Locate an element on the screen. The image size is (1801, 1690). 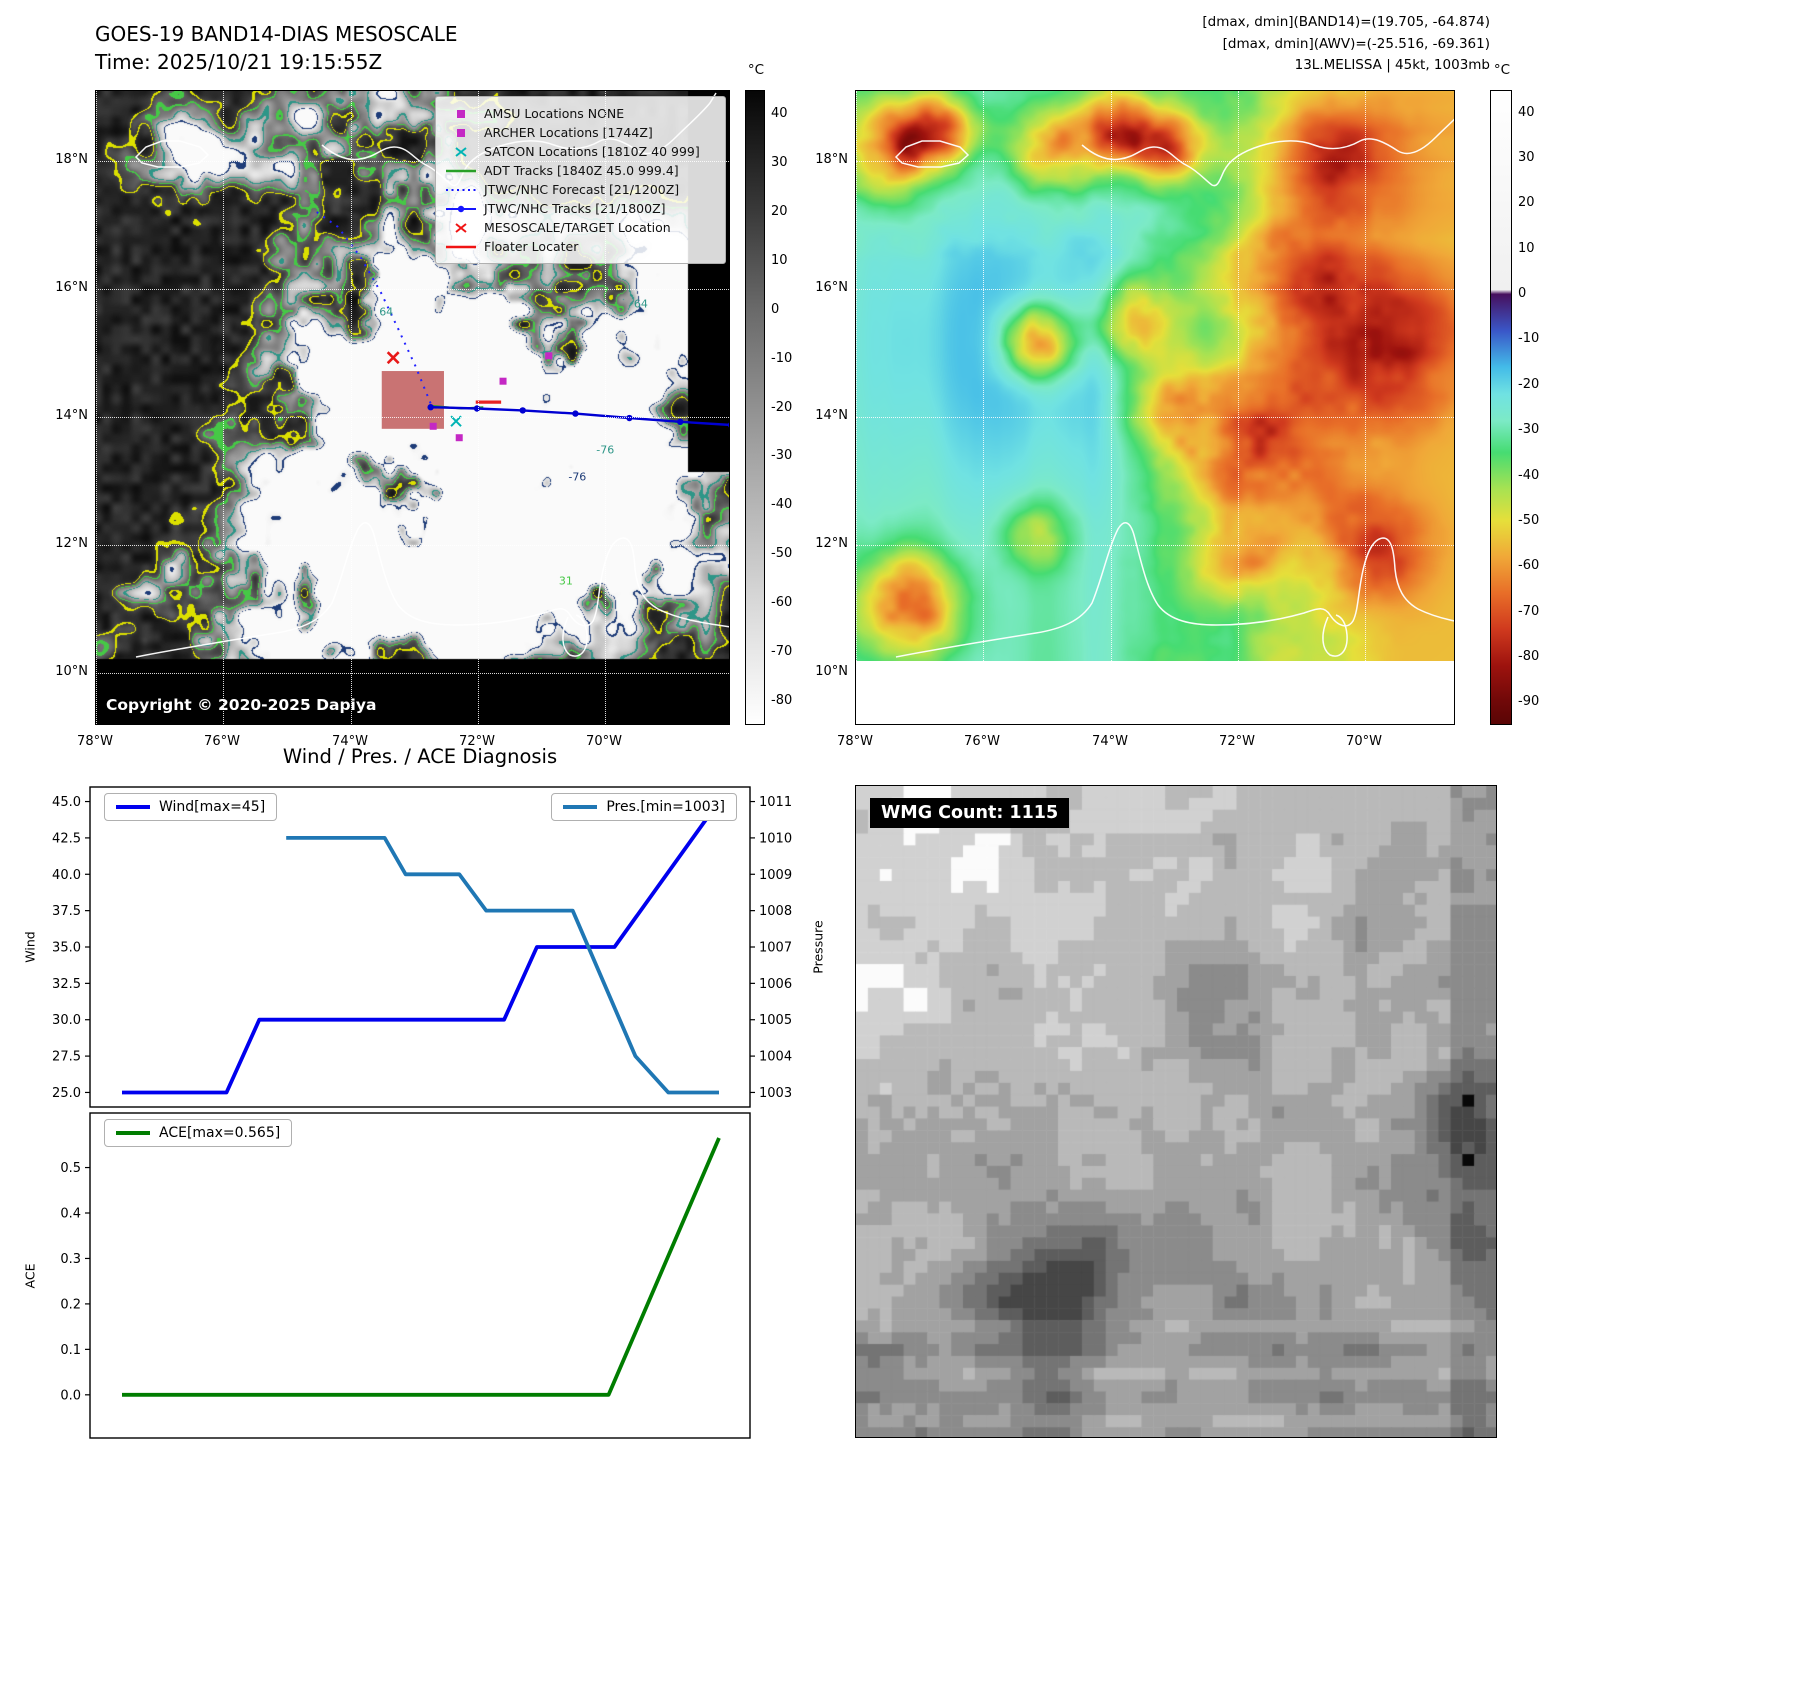
y-tick-label-right: 1009 is located at coordinates (775, 875).